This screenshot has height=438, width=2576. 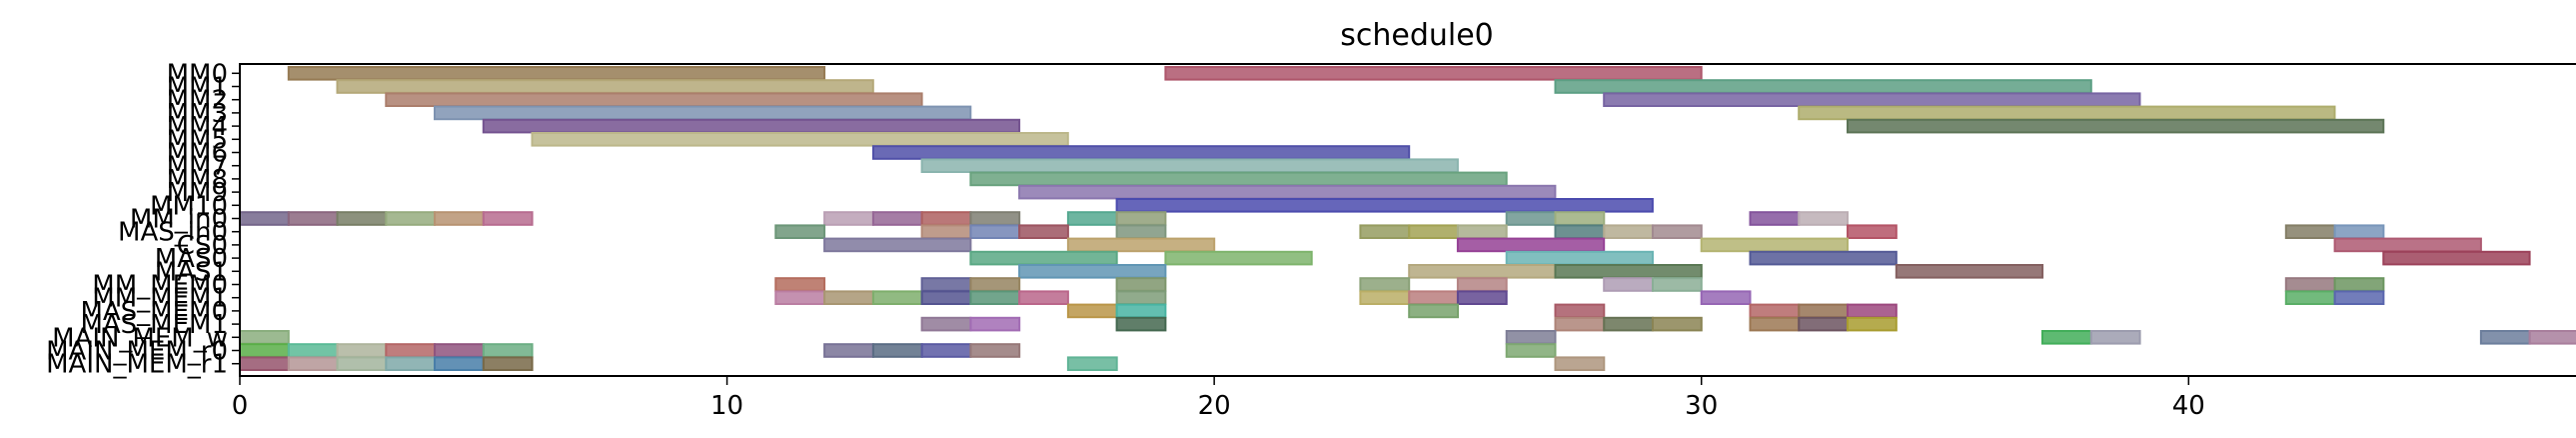 I want to click on y-tick-label: MAS_MEM1, so click(x=154, y=325).